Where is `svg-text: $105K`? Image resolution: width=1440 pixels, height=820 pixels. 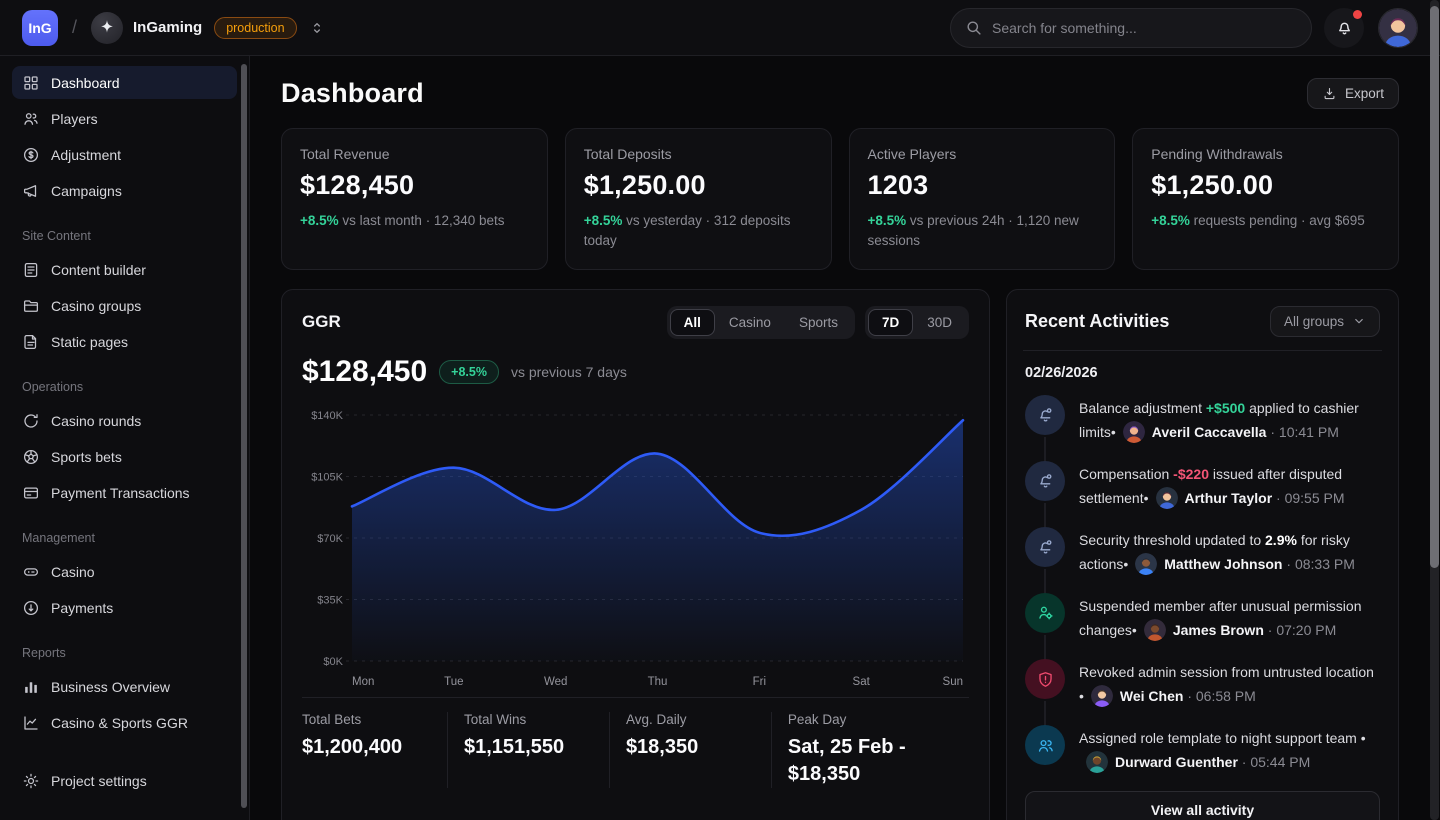
svg-text: $105K is located at coordinates (327, 477).